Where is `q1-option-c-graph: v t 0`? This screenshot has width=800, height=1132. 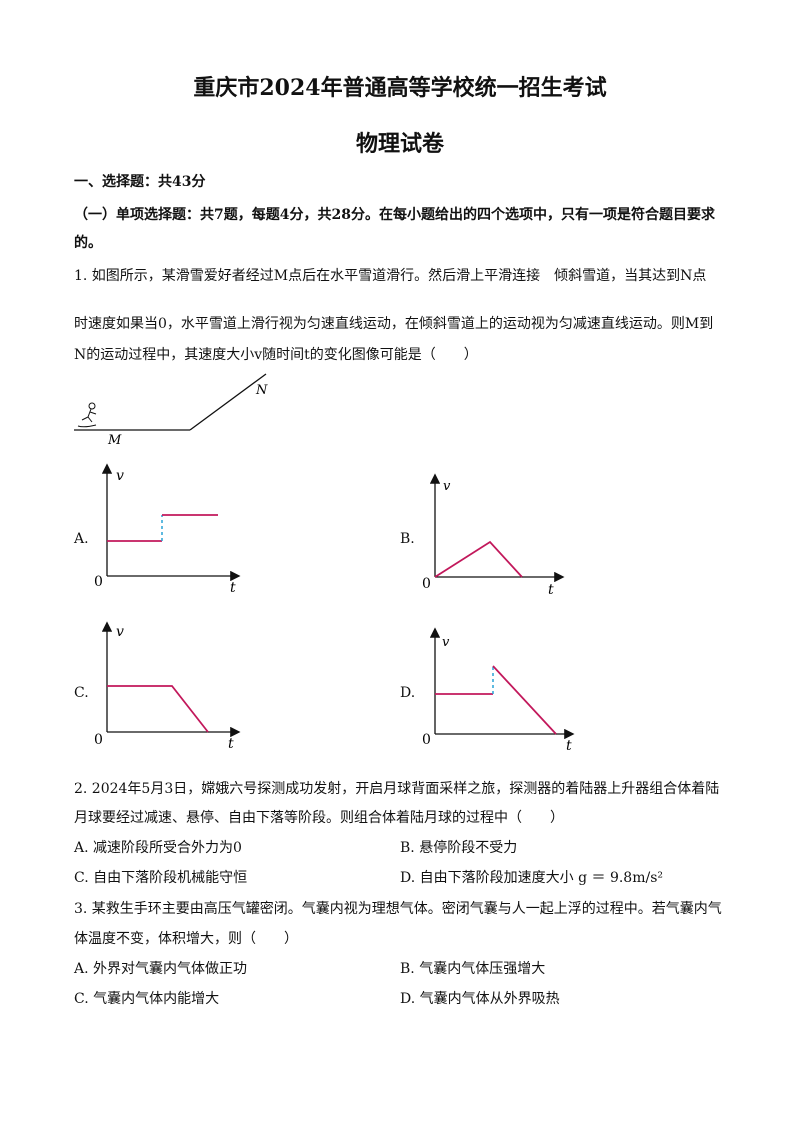
q1-option-c-graph: v t 0 is located at coordinates (168, 685).